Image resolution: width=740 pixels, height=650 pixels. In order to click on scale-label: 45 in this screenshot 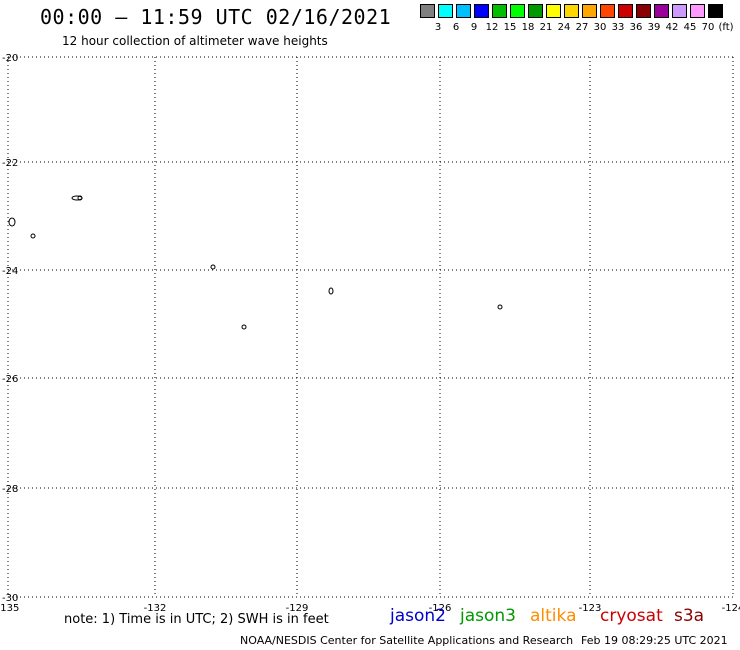, I will do `click(690, 27)`.